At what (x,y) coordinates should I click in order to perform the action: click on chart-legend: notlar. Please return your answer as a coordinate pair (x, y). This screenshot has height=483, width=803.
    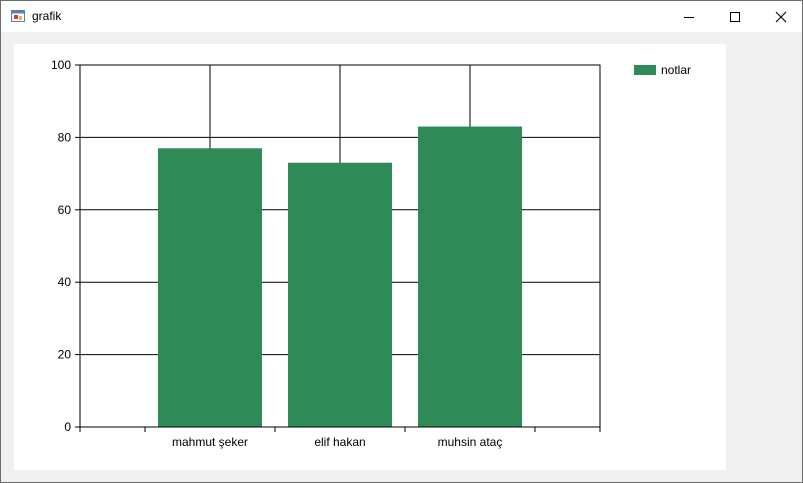
    Looking at the image, I should click on (662, 70).